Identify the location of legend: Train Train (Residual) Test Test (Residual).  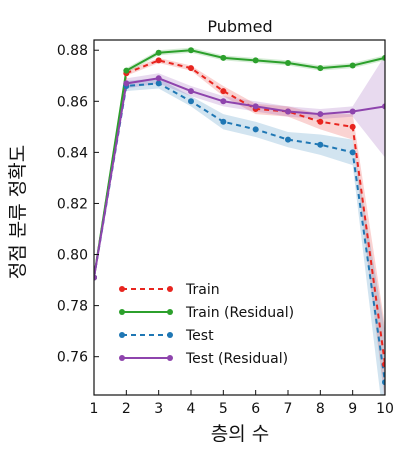
(206, 324).